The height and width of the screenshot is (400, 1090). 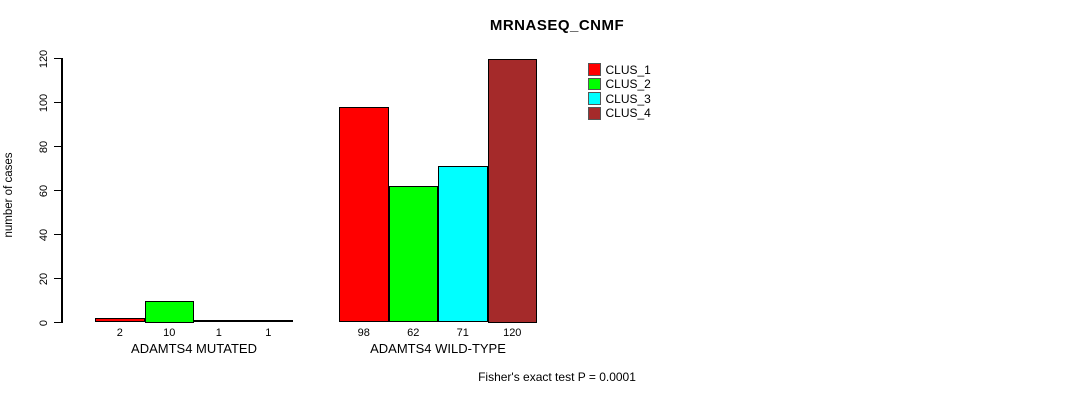 What do you see at coordinates (628, 113) in the screenshot?
I see `legend-label: CLUS_4` at bounding box center [628, 113].